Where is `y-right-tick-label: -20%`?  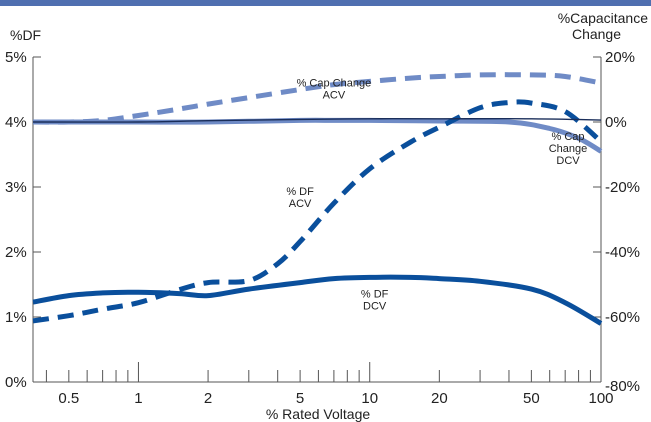
y-right-tick-label: -20% is located at coordinates (622, 187).